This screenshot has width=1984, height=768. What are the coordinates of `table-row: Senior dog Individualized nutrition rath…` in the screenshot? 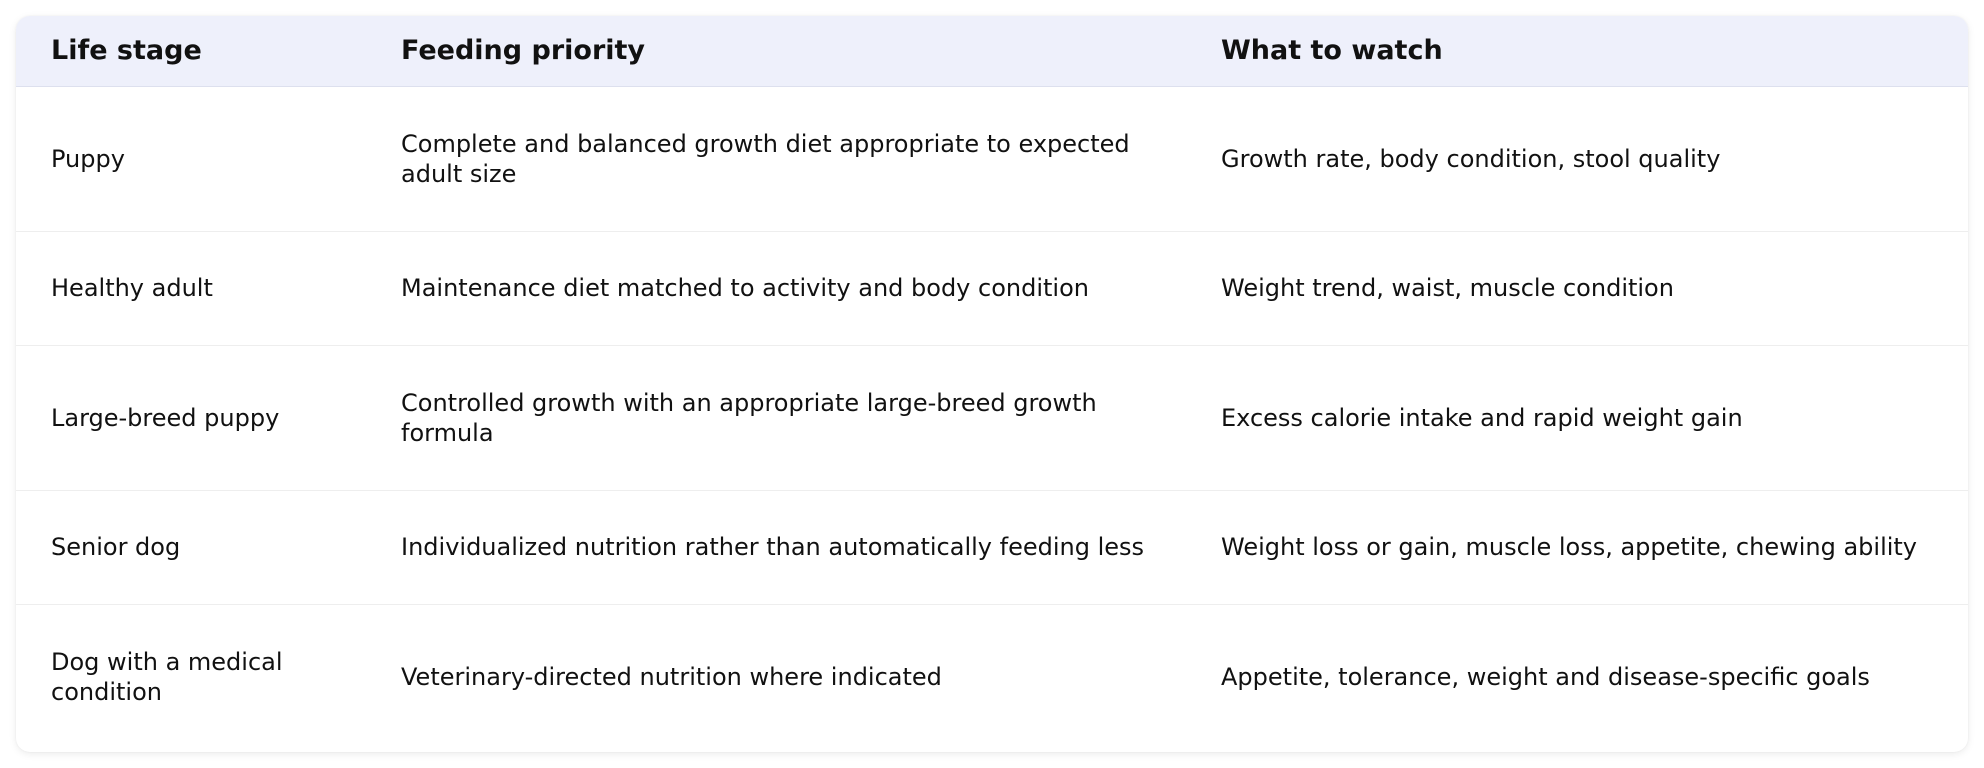 It's located at (992, 547).